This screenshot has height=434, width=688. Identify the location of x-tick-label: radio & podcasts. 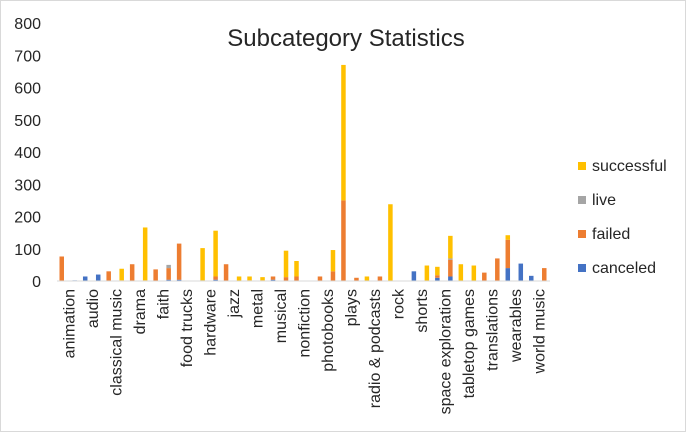
(375, 348).